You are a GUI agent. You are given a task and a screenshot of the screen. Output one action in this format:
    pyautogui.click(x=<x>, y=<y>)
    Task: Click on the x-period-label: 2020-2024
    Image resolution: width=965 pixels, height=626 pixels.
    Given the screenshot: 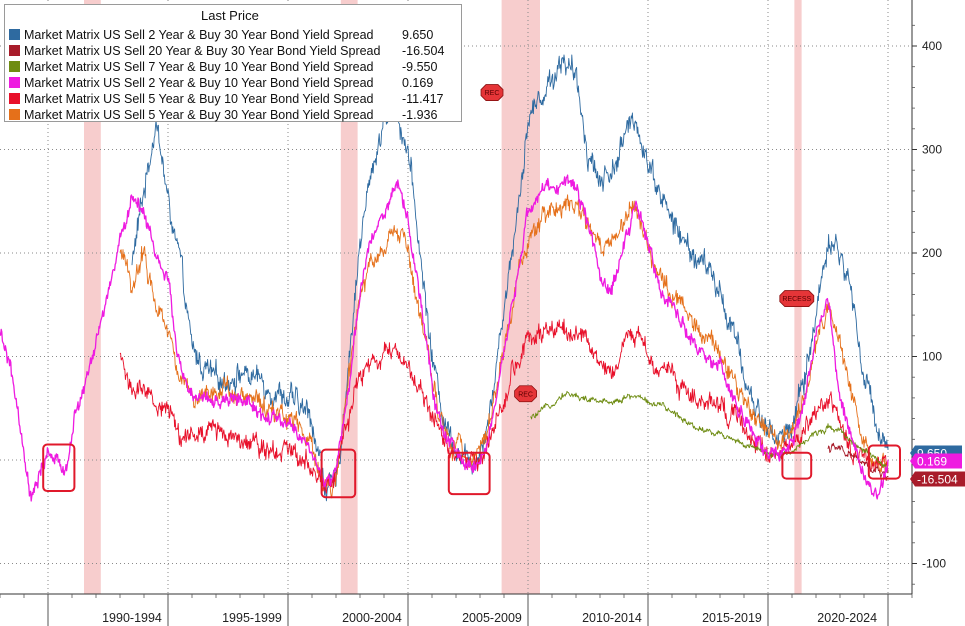 What is the action you would take?
    pyautogui.click(x=847, y=618)
    